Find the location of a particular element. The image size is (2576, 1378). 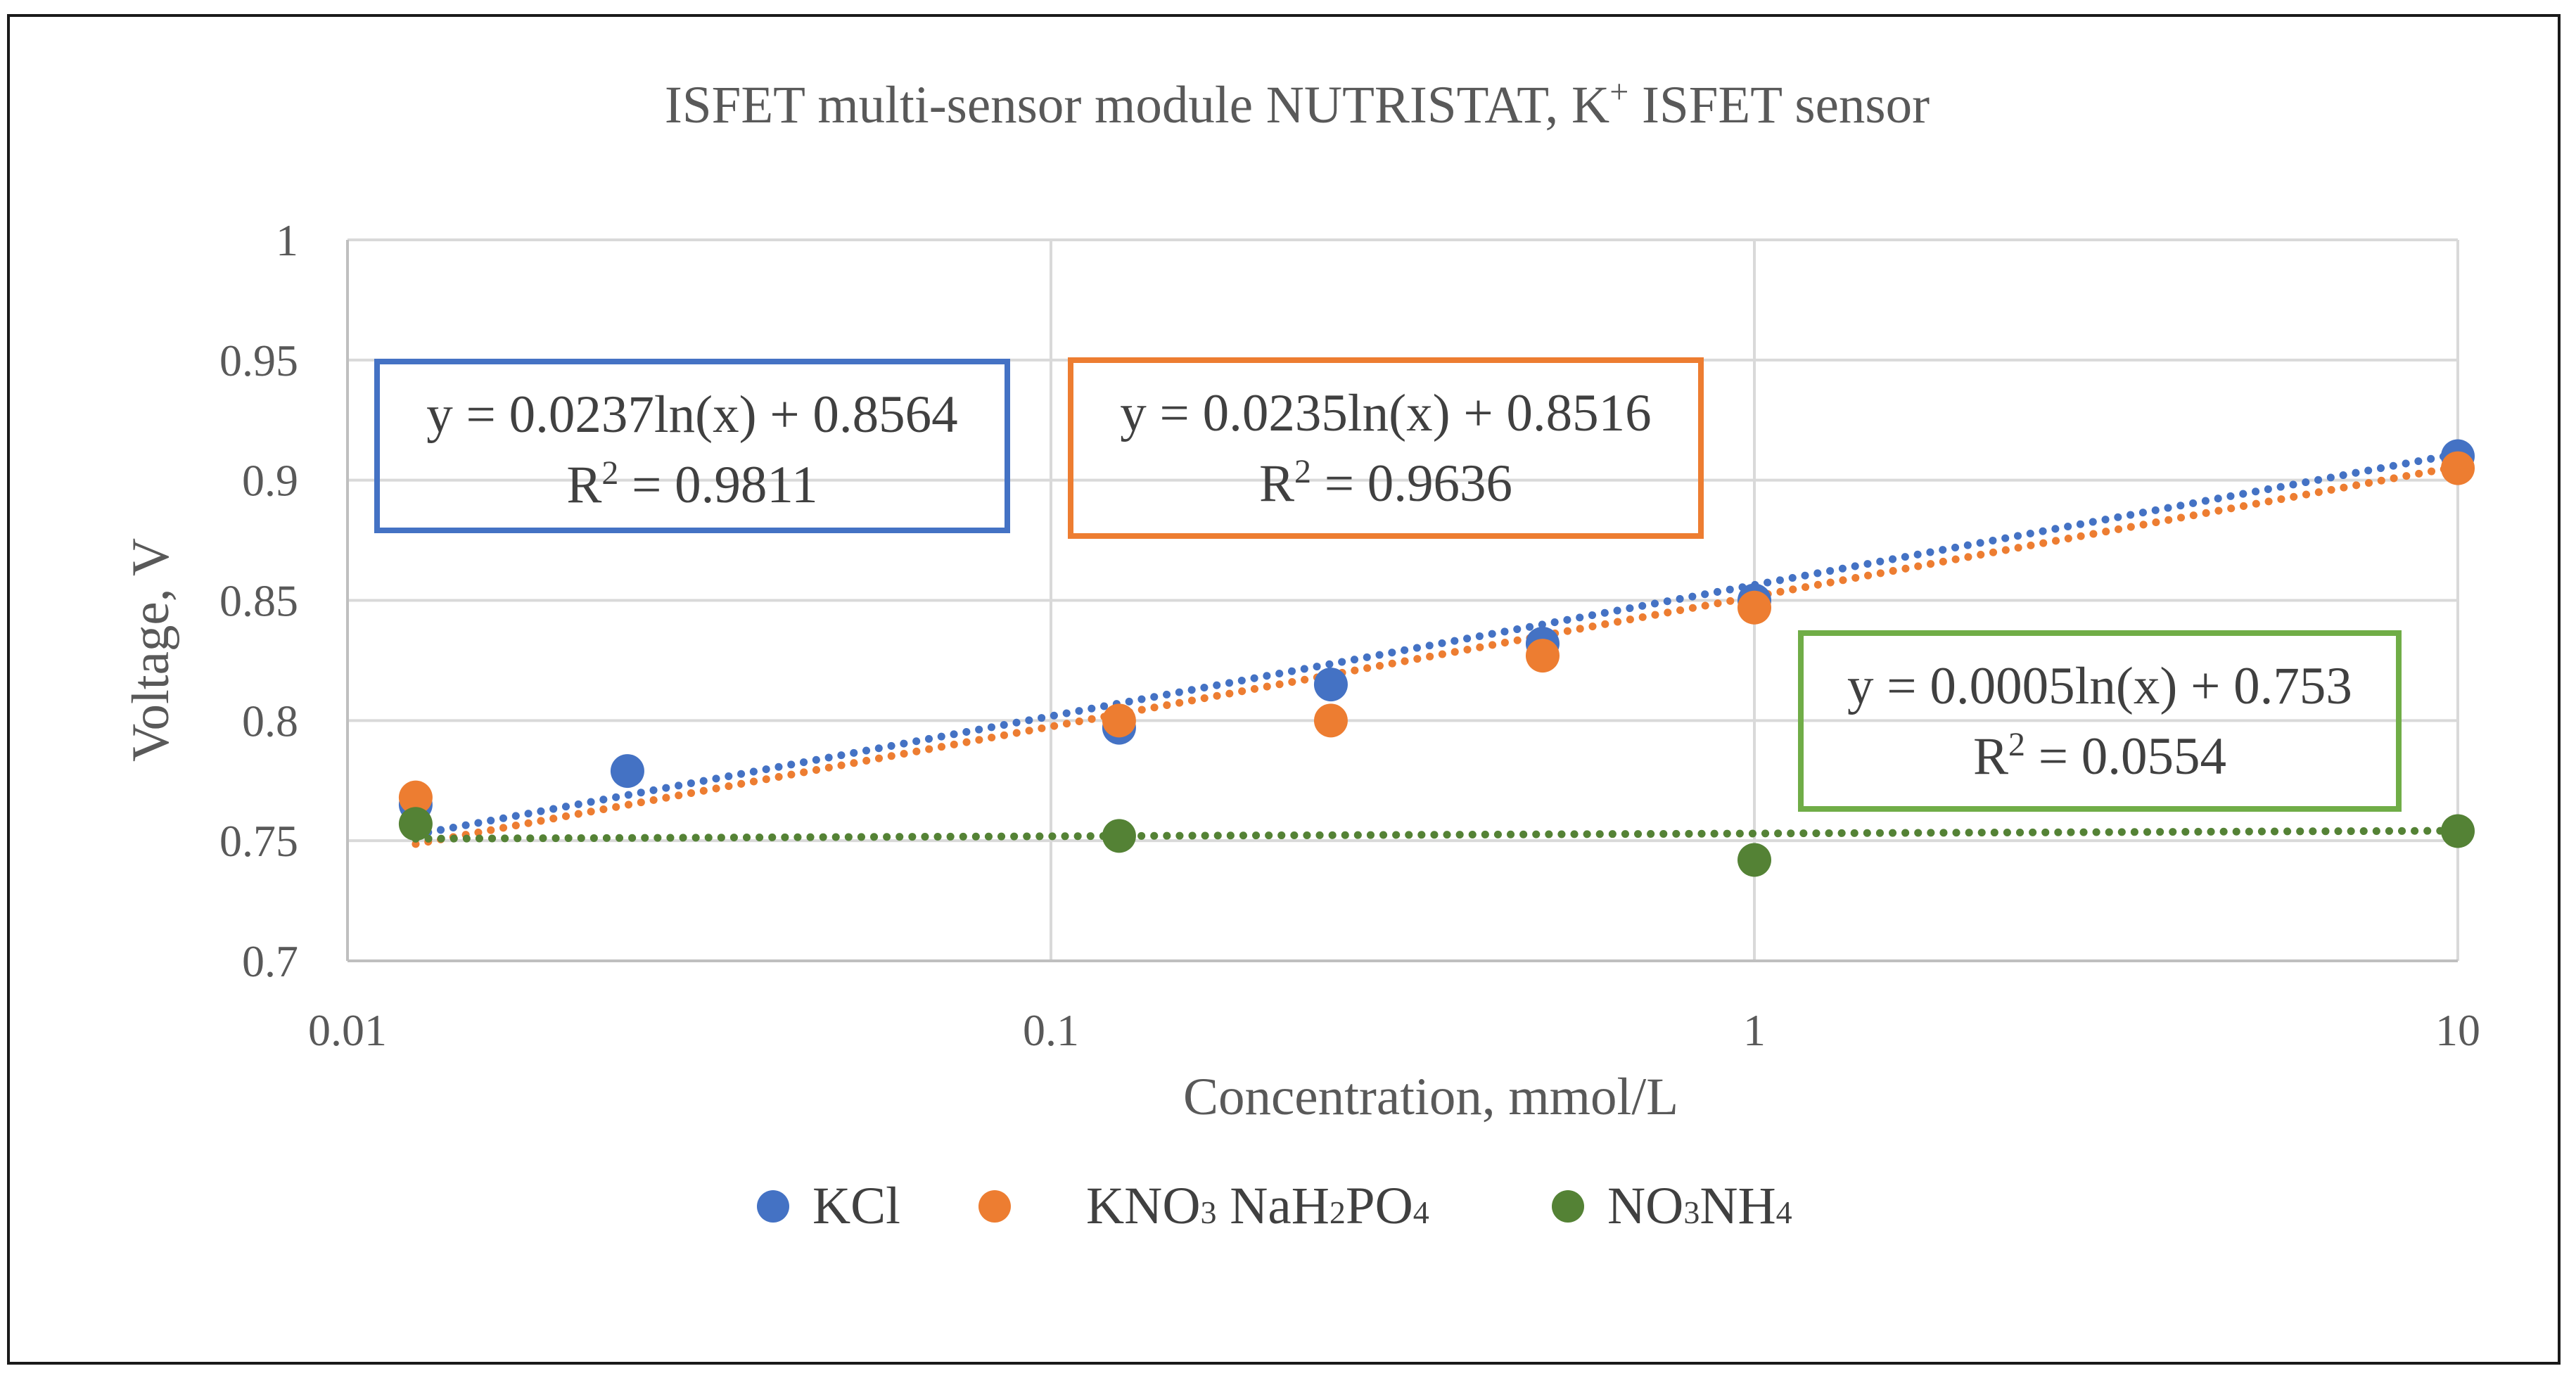

chart-title-suffix: ISFET sensor is located at coordinates (1779, 105).